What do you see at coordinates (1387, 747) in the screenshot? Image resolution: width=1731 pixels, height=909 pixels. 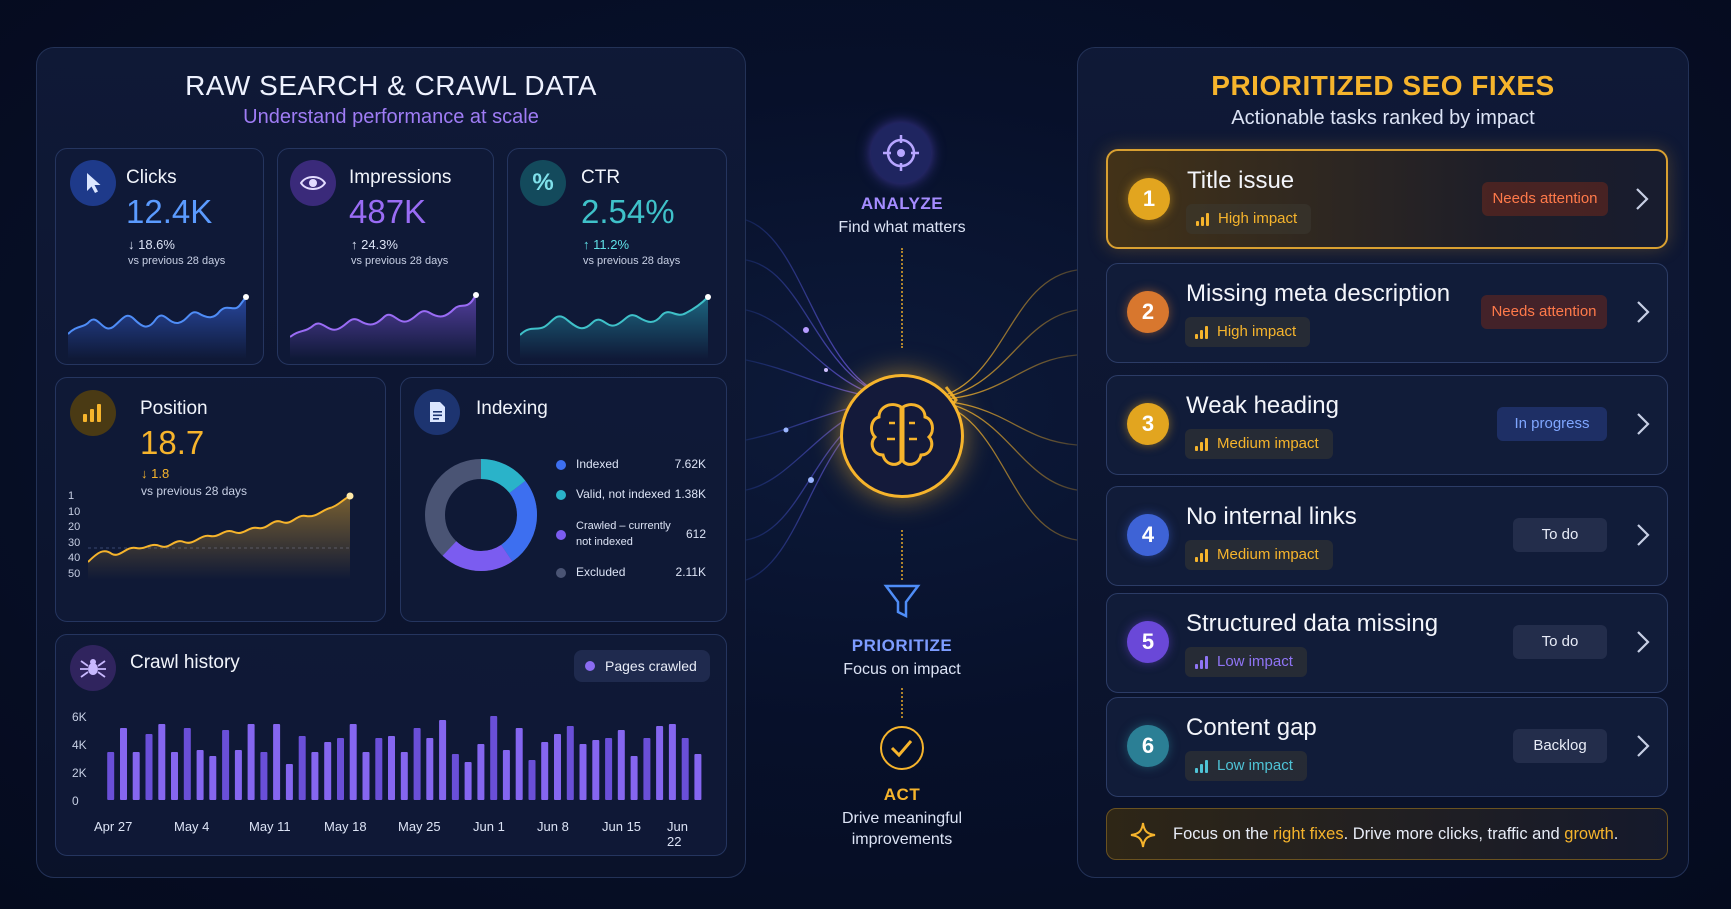 I see `fix-row: 6 Content gap Low impact Backlog` at bounding box center [1387, 747].